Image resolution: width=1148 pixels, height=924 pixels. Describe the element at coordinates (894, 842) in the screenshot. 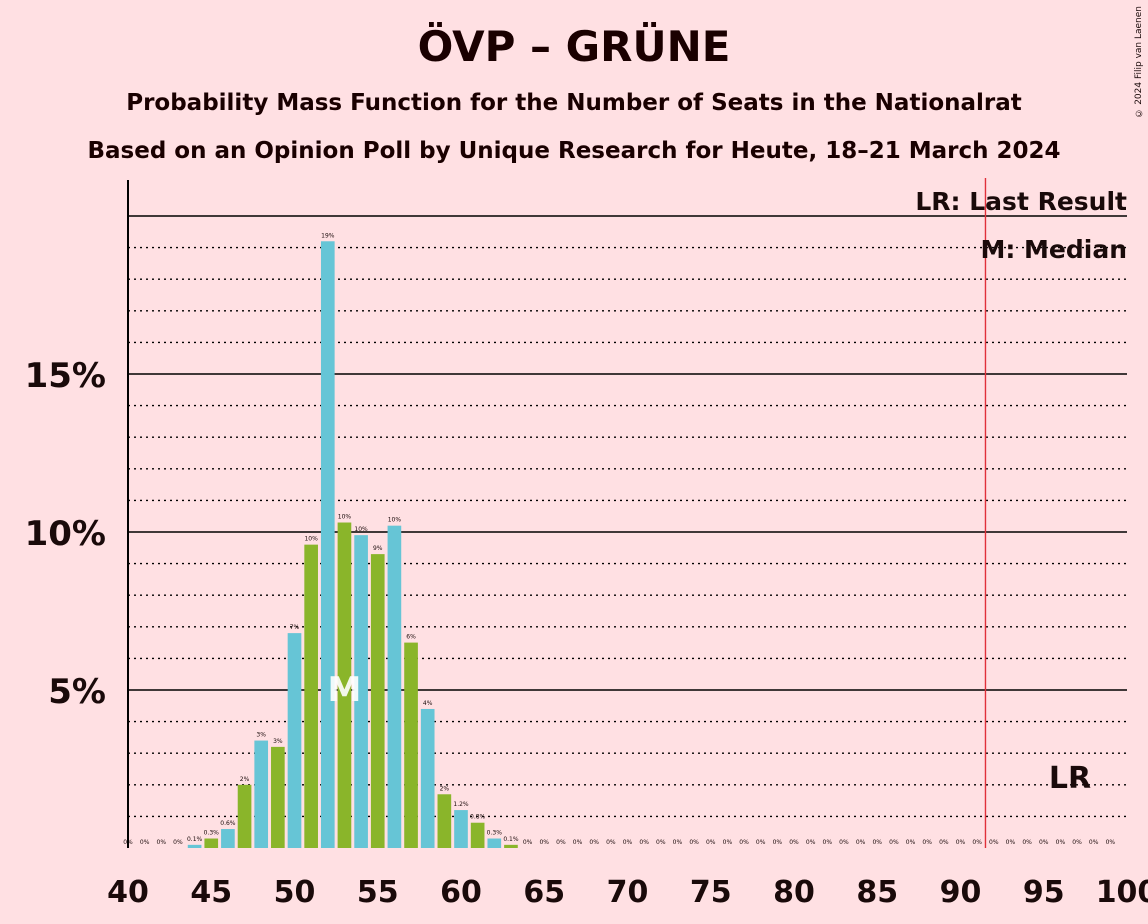

I see `bar-label-86: 0%` at that location.